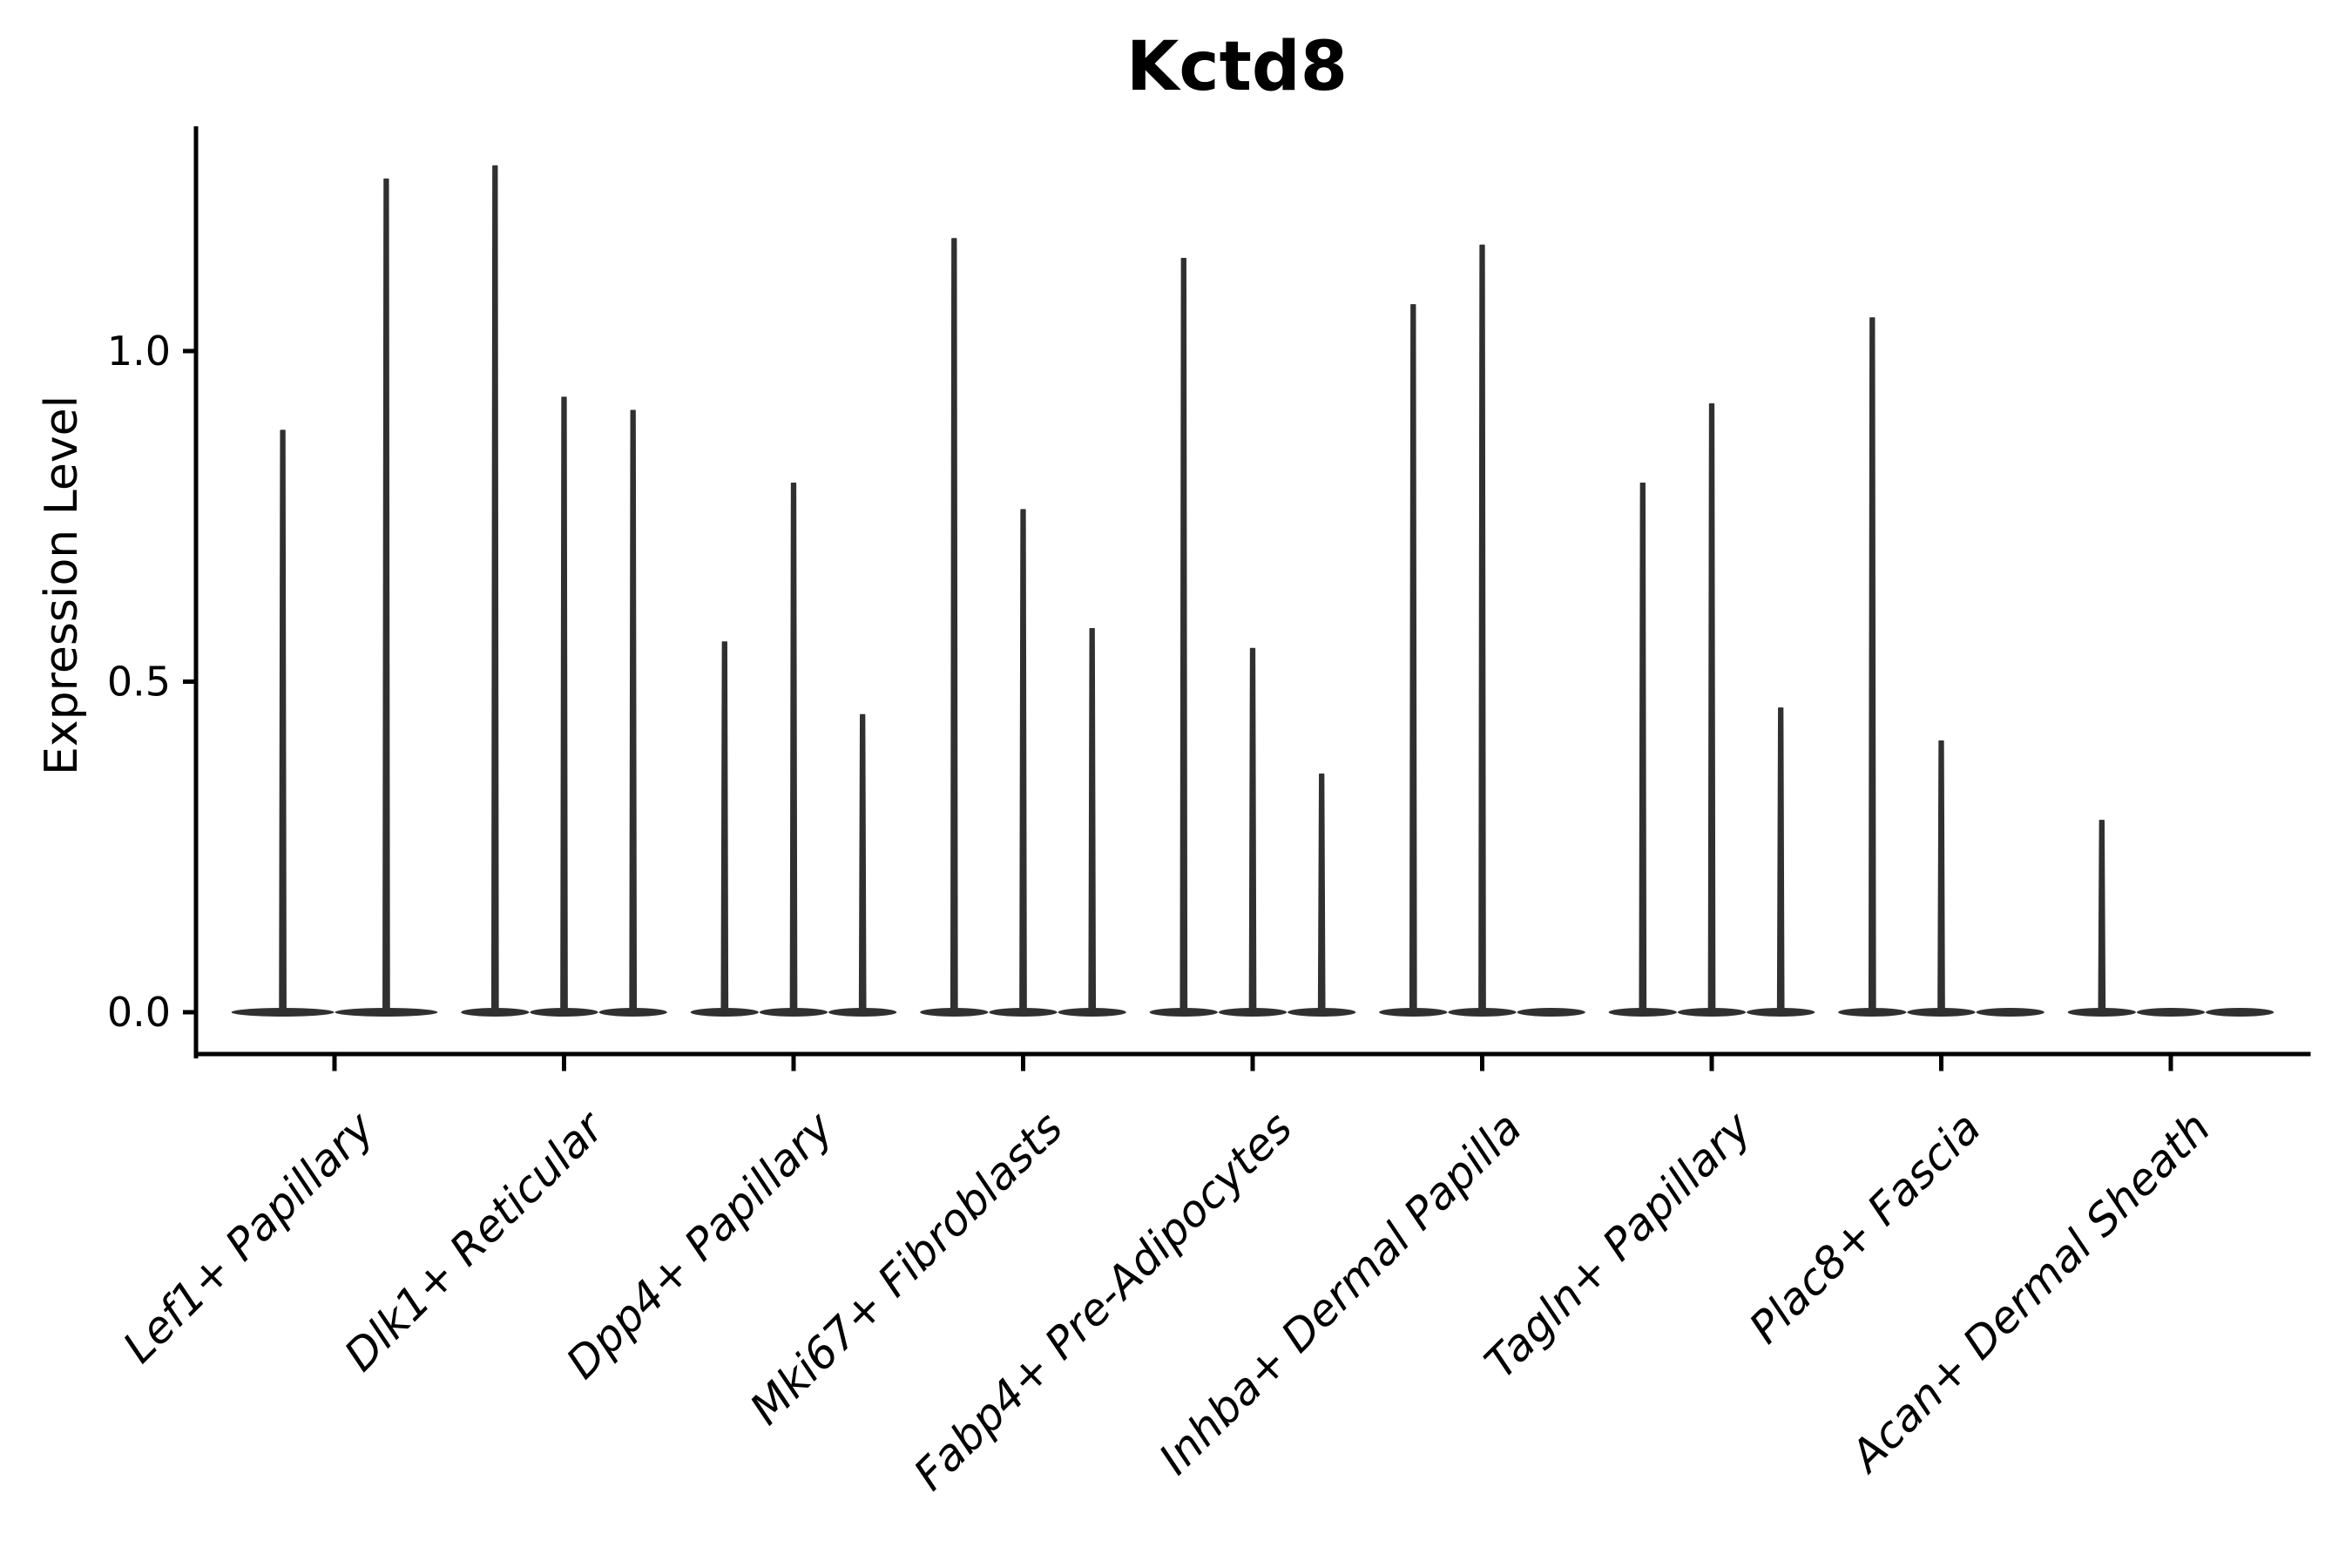 This screenshot has height=1568, width=2352. Describe the element at coordinates (139, 1013) in the screenshot. I see `y-tick-label: 0.0` at that location.